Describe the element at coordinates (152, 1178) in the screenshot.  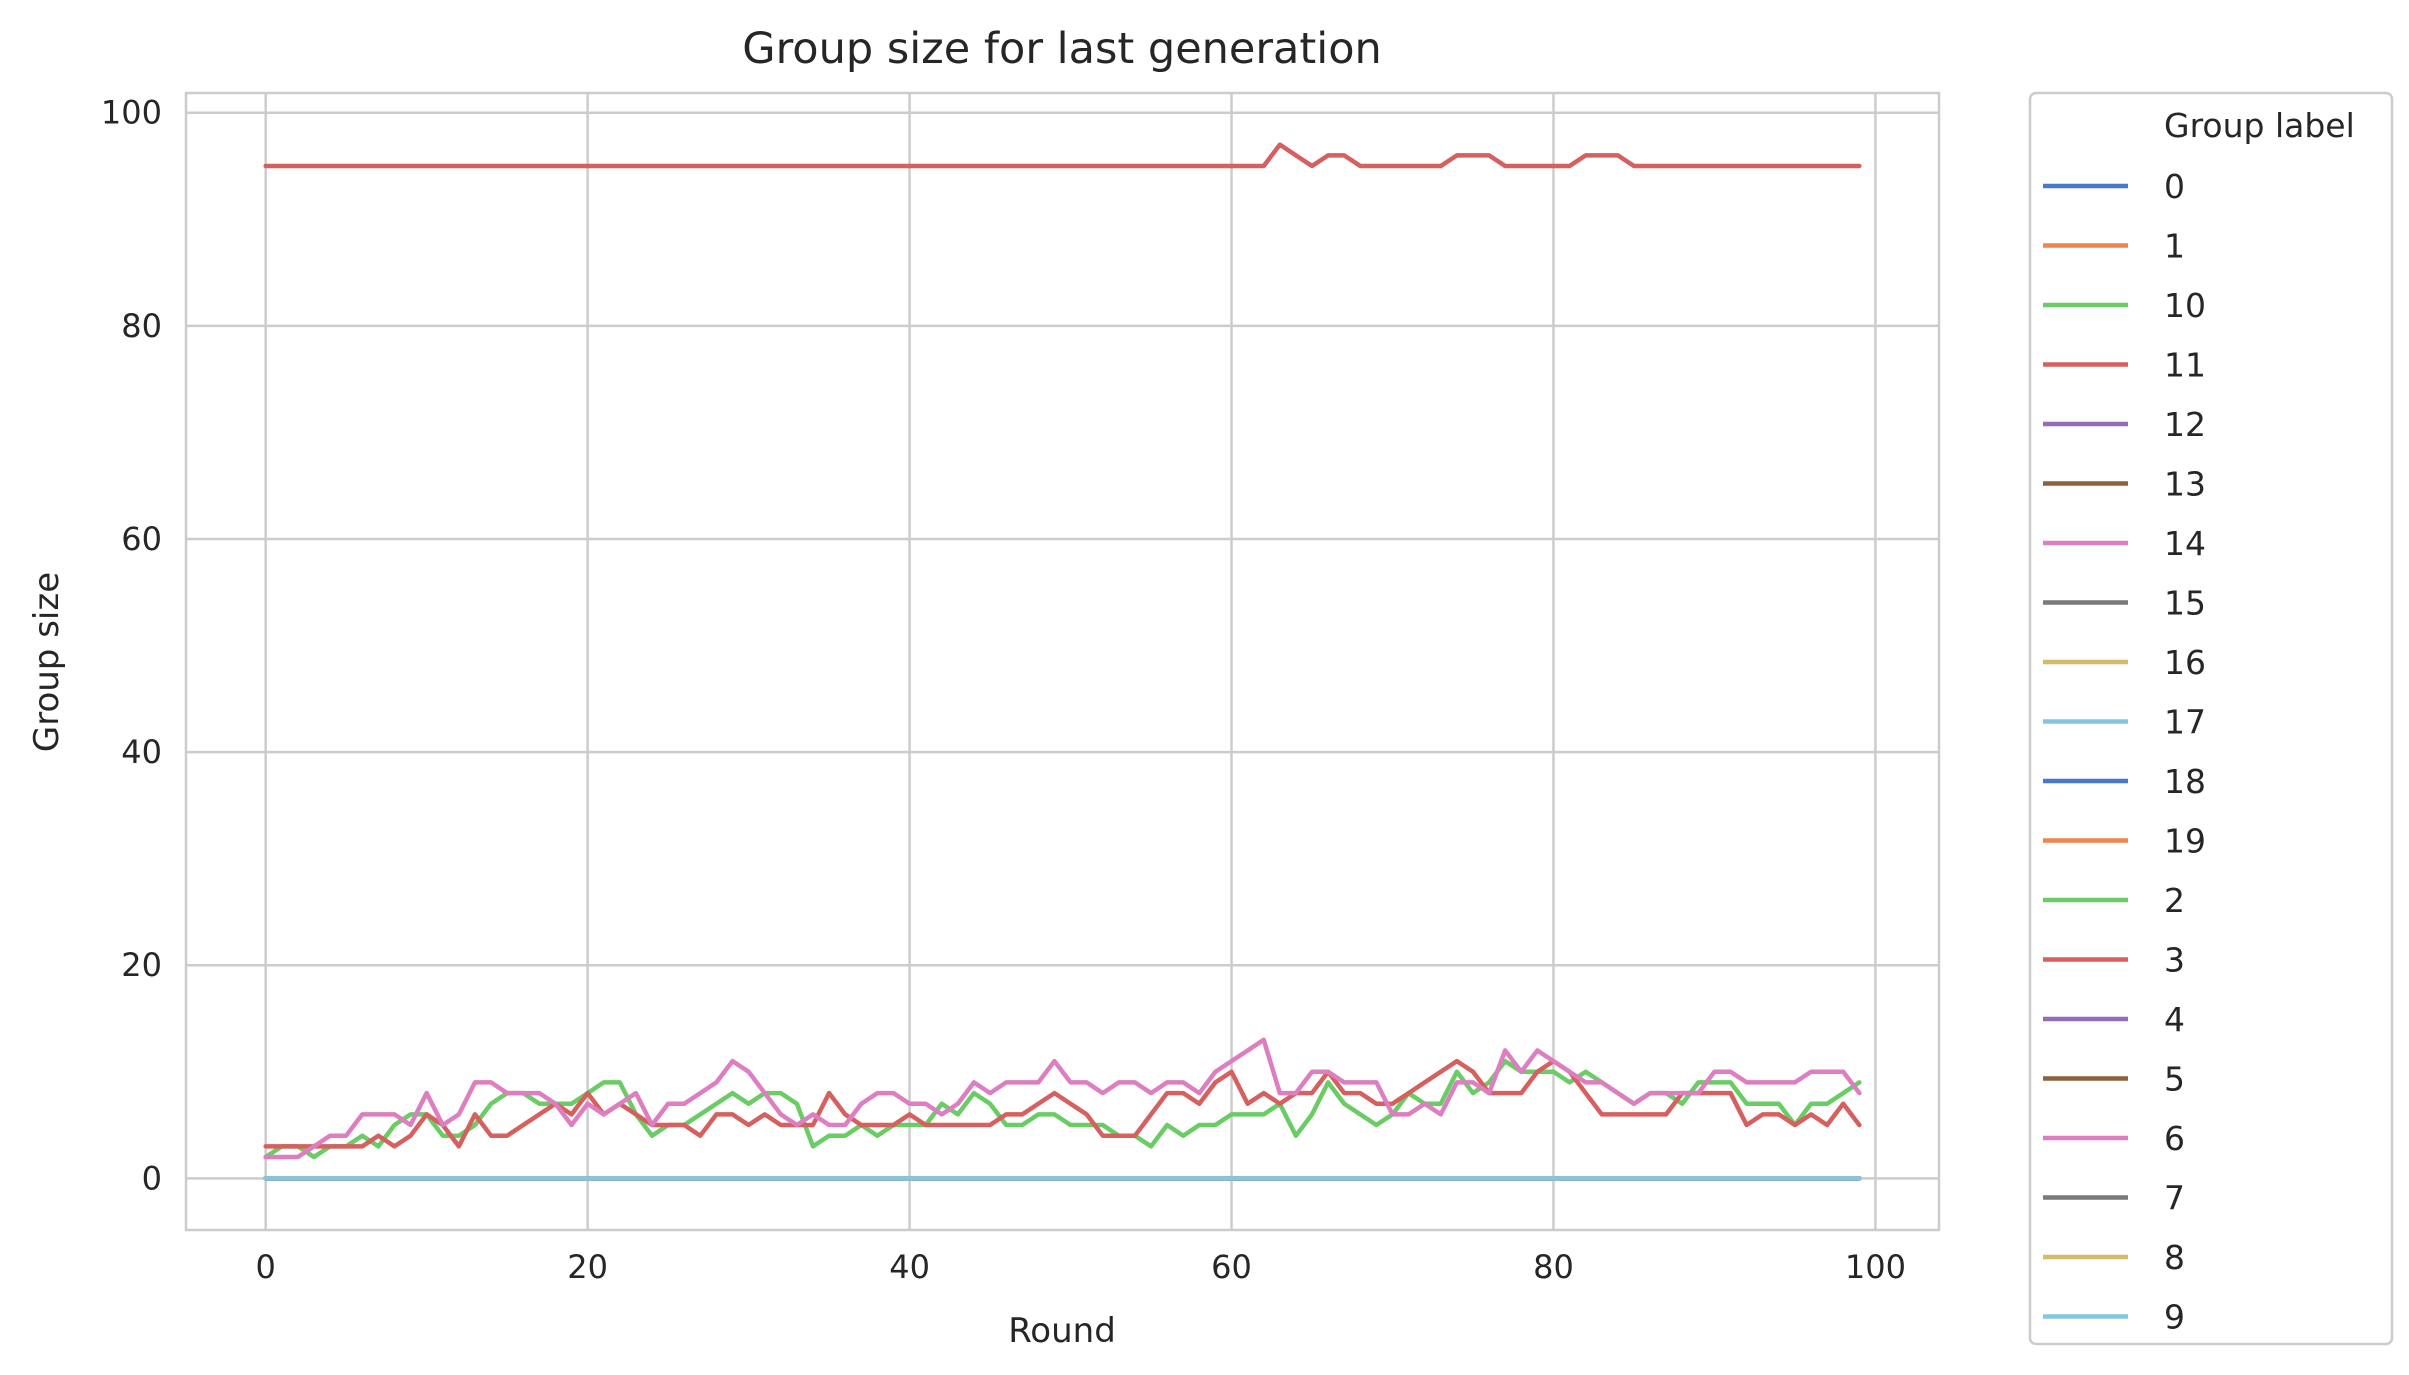
I see `y-tick-label: 0` at that location.